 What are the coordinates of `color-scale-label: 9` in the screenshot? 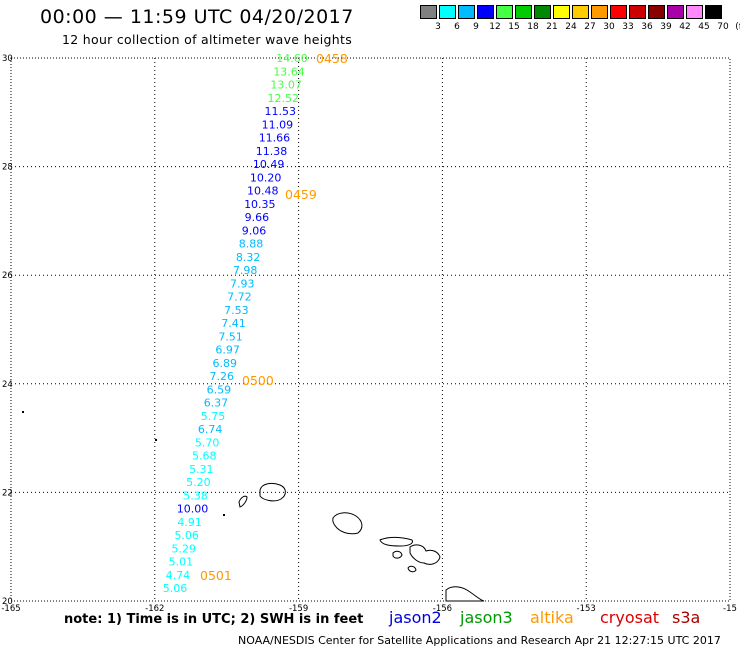 It's located at (476, 27).